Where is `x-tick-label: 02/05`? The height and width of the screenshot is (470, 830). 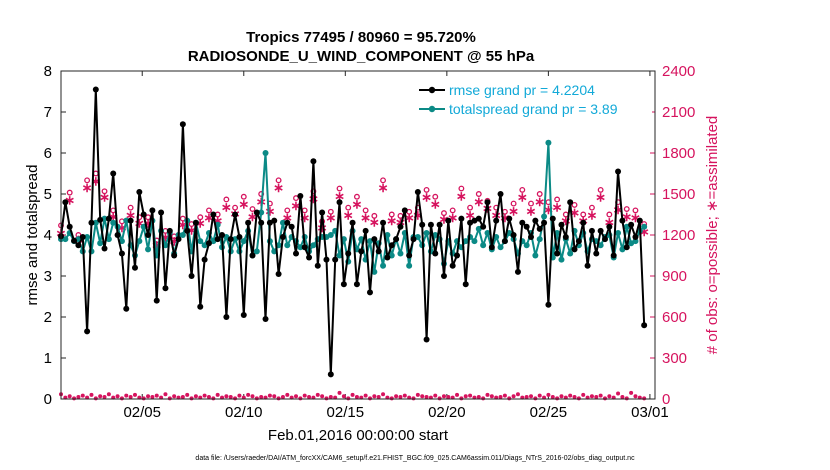 x-tick-label: 02/05 is located at coordinates (142, 412).